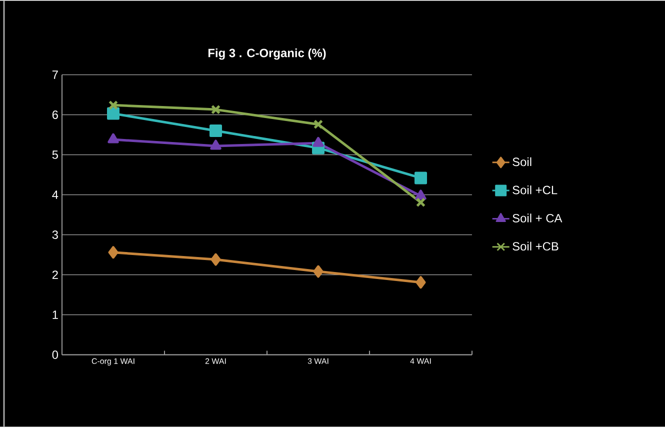 The width and height of the screenshot is (665, 428). I want to click on chart-title: Fig 3 . C-Organic (%), so click(267, 54).